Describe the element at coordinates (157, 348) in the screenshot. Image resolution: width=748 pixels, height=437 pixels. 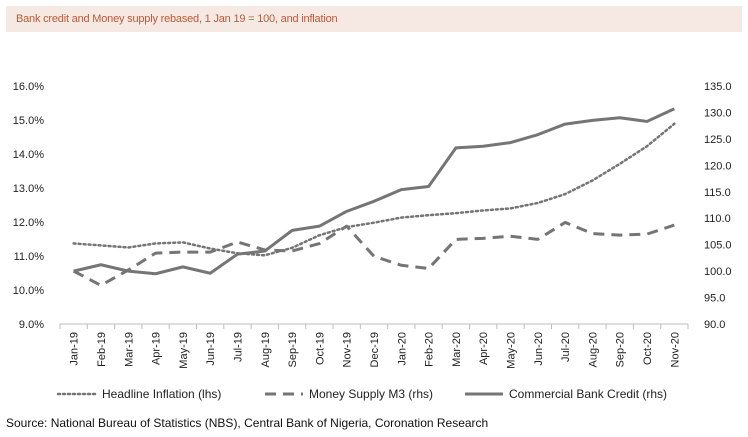
I see `x-axis-tick-label: Apr-19` at that location.